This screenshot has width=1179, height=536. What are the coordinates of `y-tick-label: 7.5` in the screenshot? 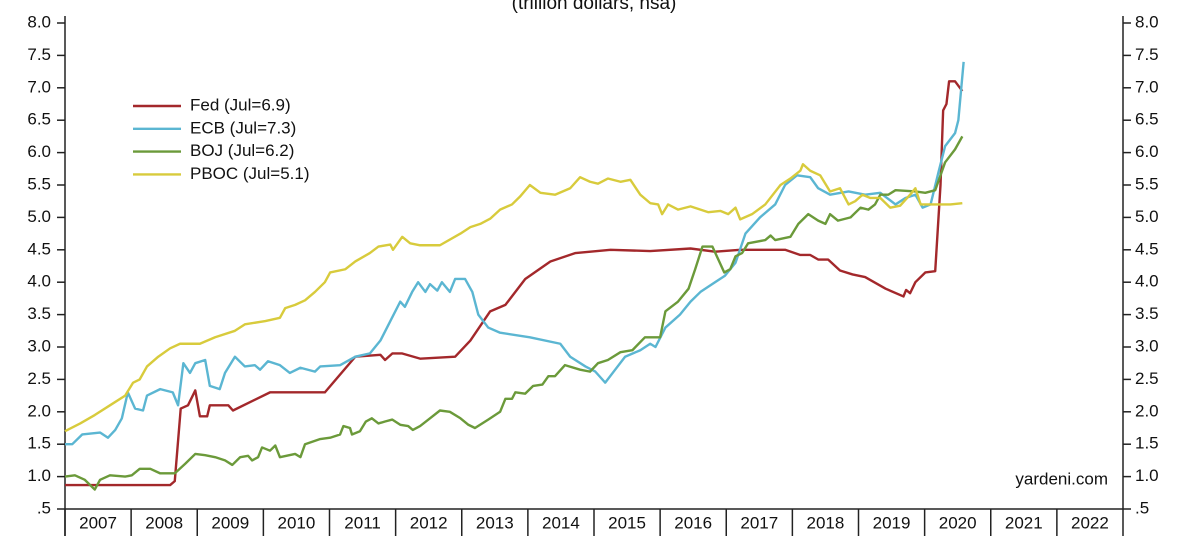 It's located at (39, 54).